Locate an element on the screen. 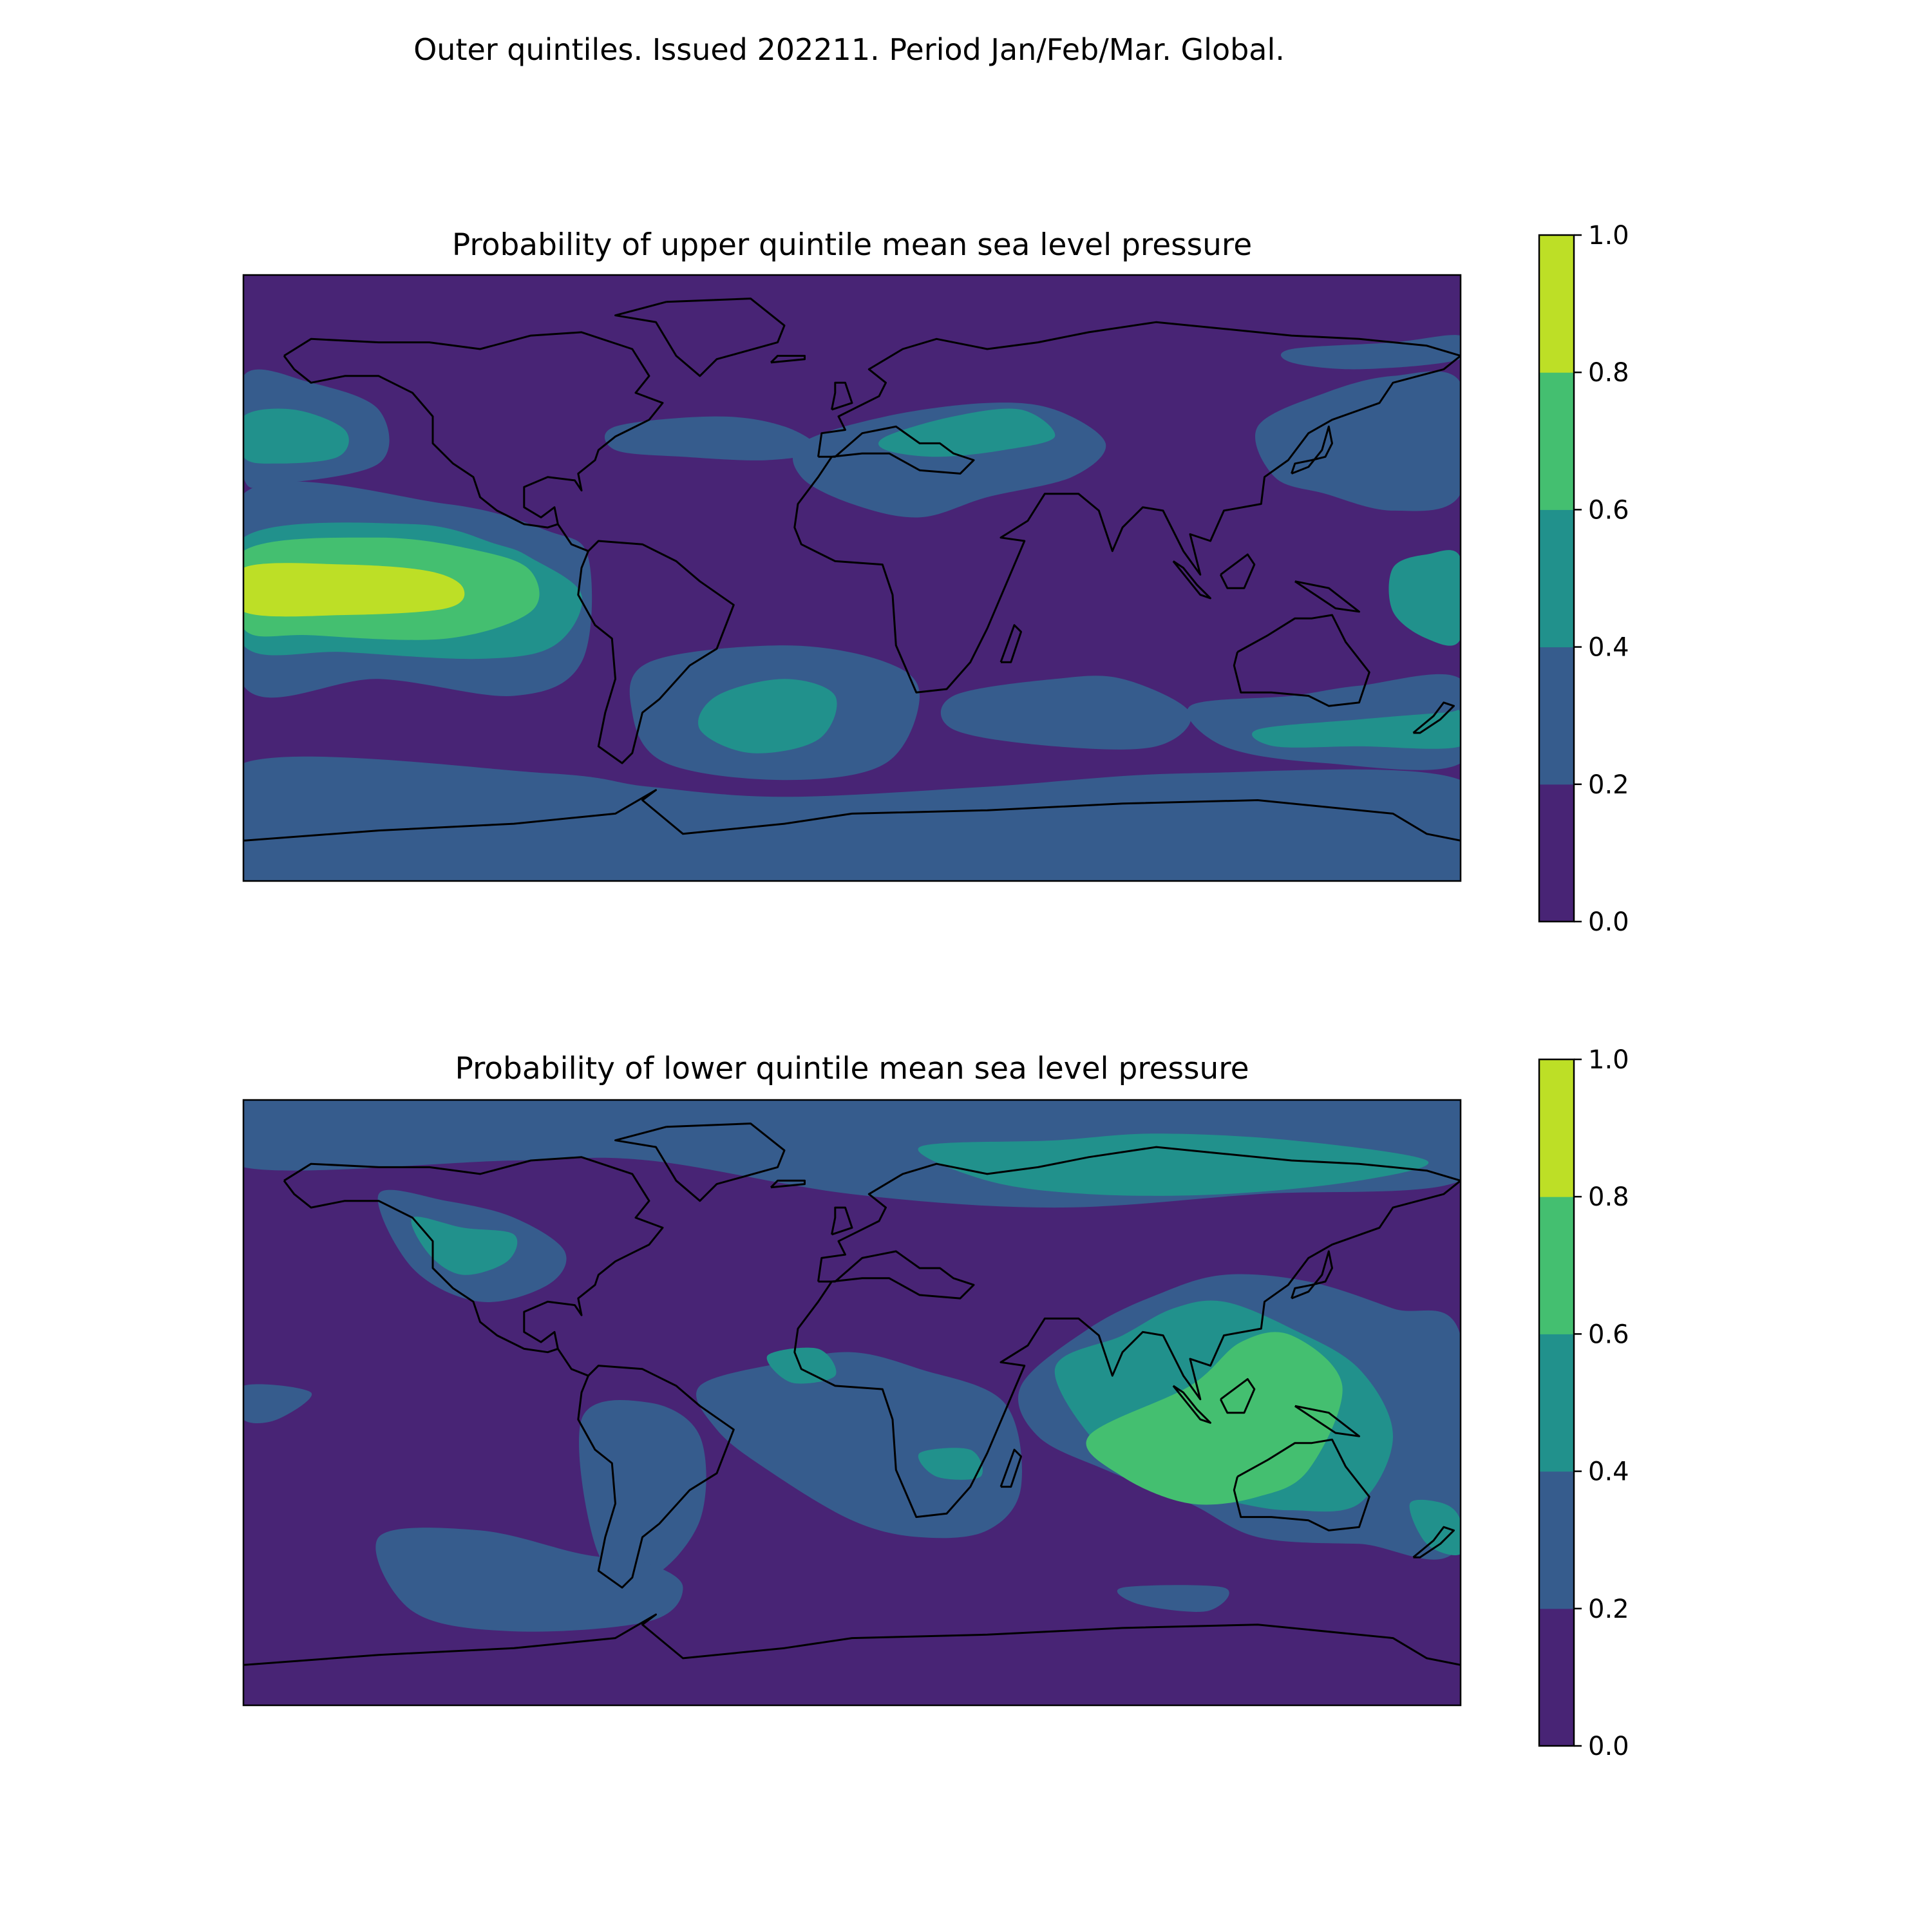  region-new-zealand is located at coordinates (1435, 1527).